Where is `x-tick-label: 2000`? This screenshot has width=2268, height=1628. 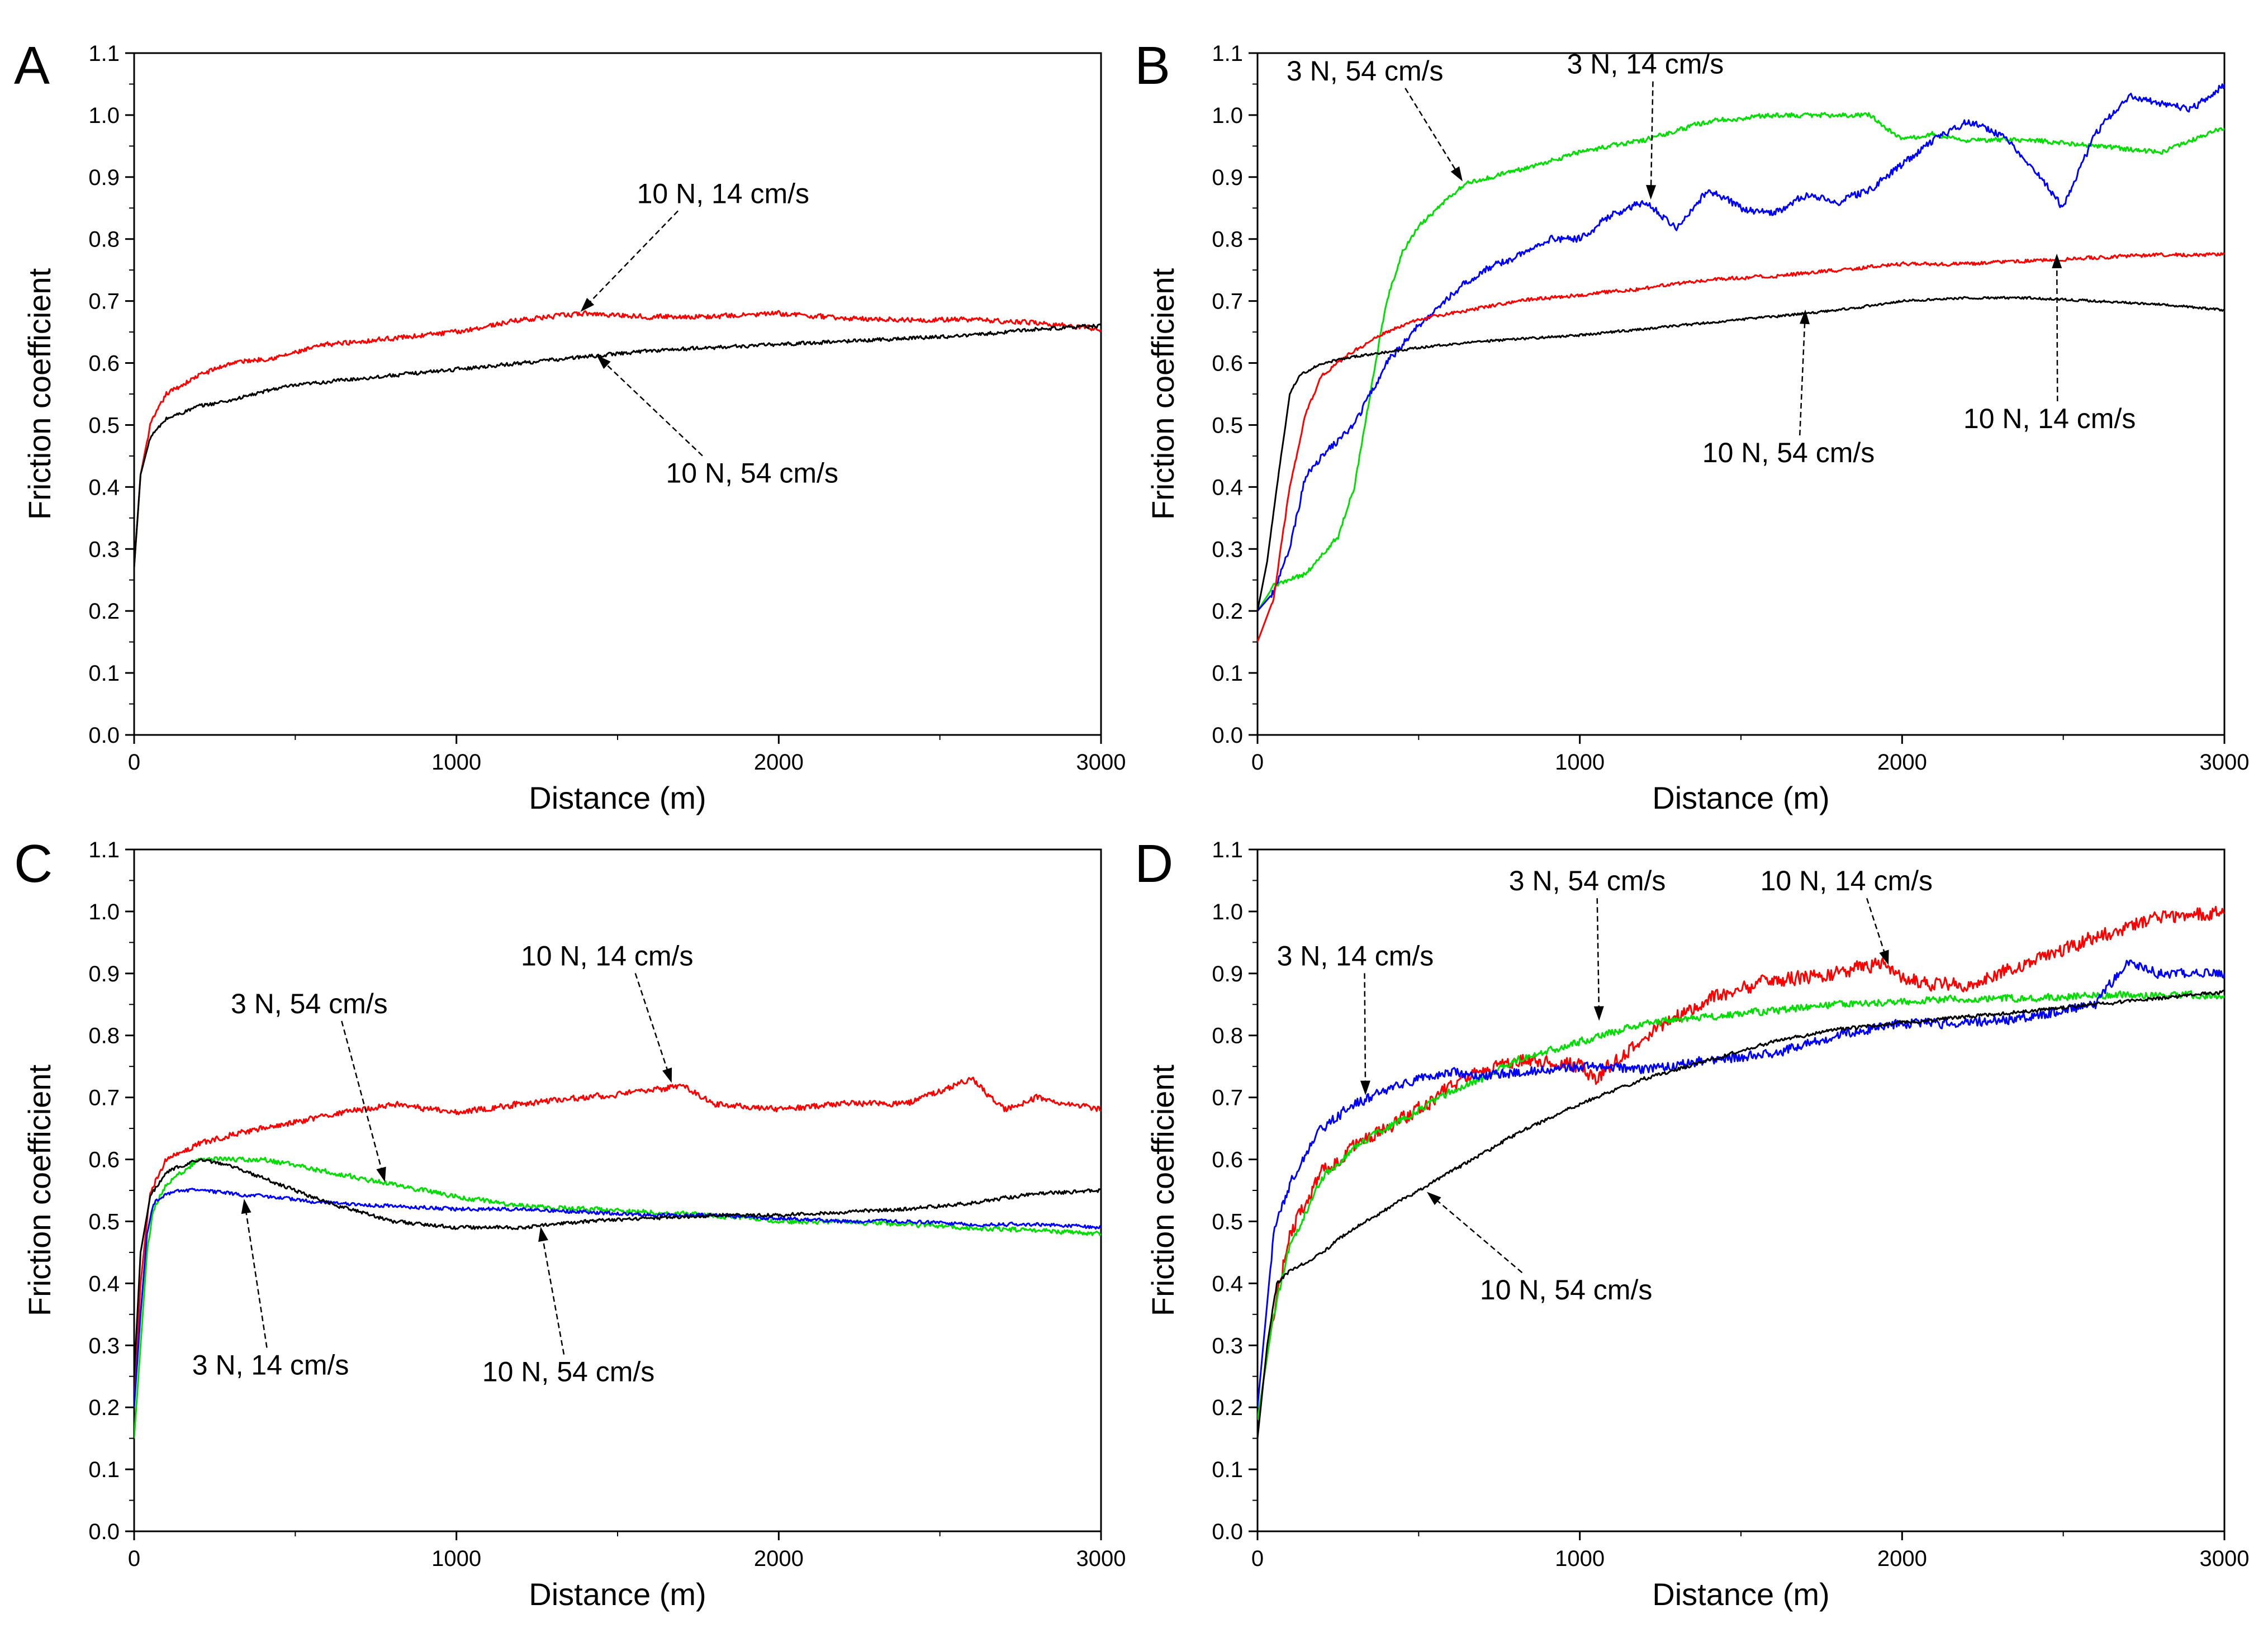
x-tick-label: 2000 is located at coordinates (1902, 1559).